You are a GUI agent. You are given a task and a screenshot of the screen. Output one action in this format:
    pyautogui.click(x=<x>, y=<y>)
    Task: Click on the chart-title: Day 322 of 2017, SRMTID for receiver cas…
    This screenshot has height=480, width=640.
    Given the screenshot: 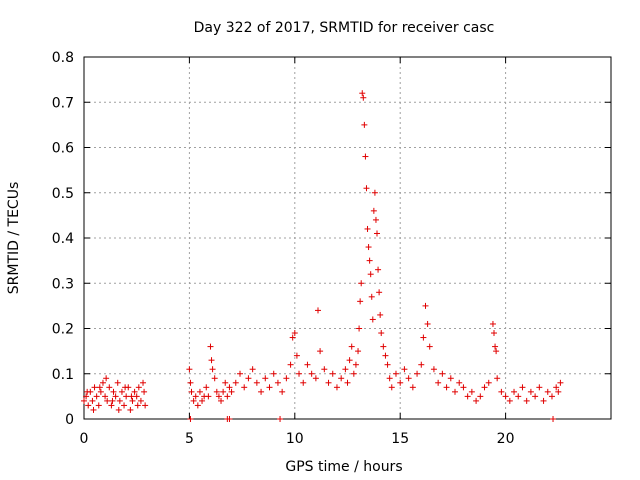 What is the action you would take?
    pyautogui.click(x=344, y=28)
    